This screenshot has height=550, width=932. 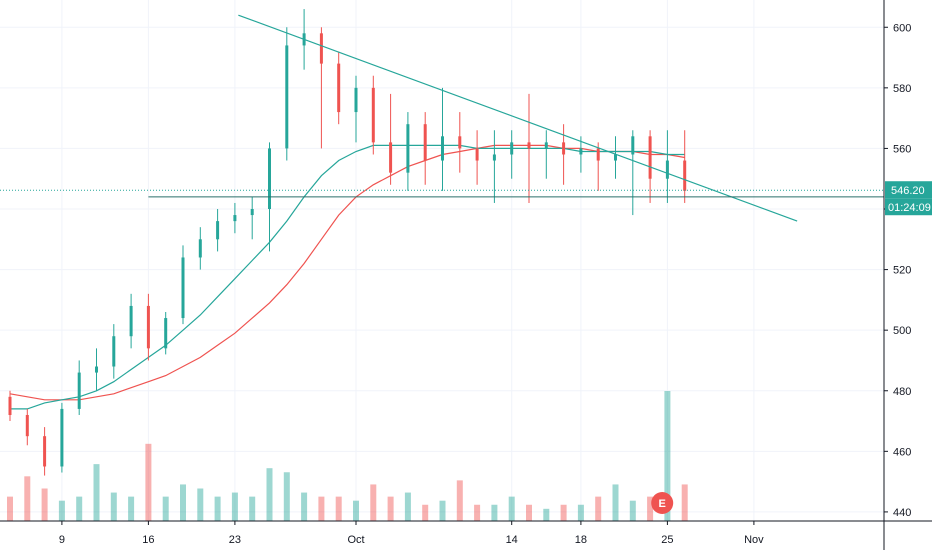 I want to click on y-tick-label: 460, so click(x=902, y=452).